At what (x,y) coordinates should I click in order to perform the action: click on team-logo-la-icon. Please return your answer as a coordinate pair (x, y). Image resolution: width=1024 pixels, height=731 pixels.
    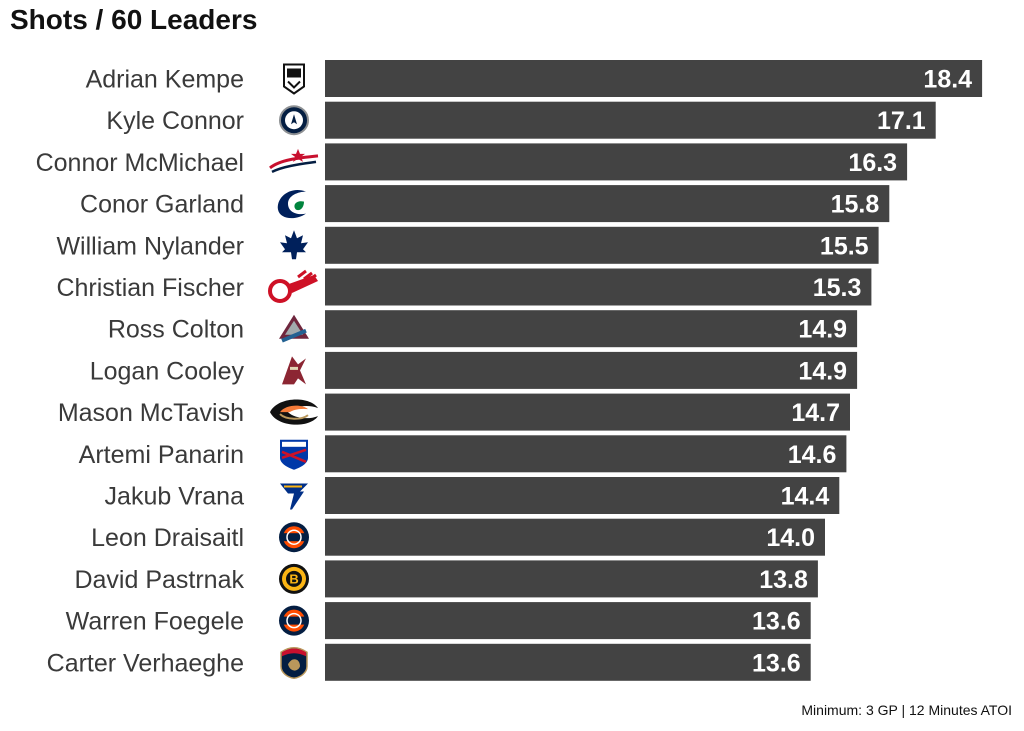
    Looking at the image, I should click on (294, 79).